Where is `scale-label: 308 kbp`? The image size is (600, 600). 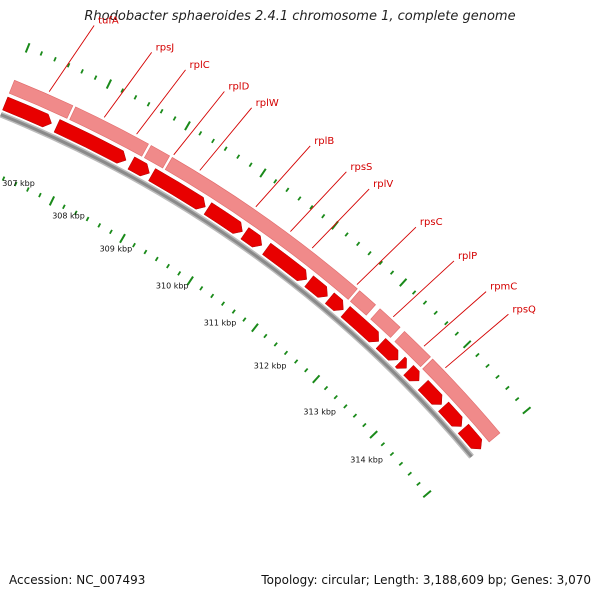
scale-label: 308 kbp is located at coordinates (68, 216).